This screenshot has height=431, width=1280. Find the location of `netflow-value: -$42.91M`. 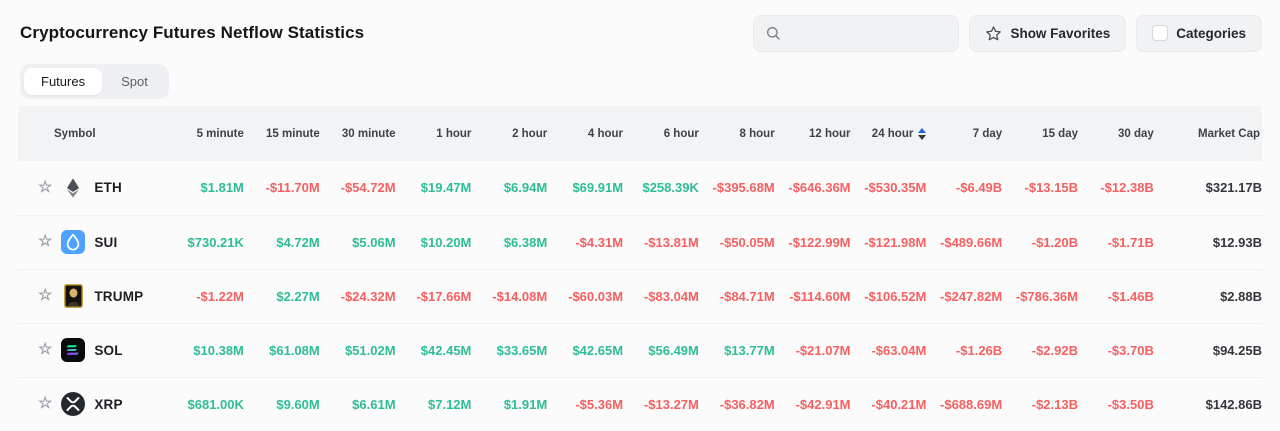

netflow-value: -$42.91M is located at coordinates (812, 403).